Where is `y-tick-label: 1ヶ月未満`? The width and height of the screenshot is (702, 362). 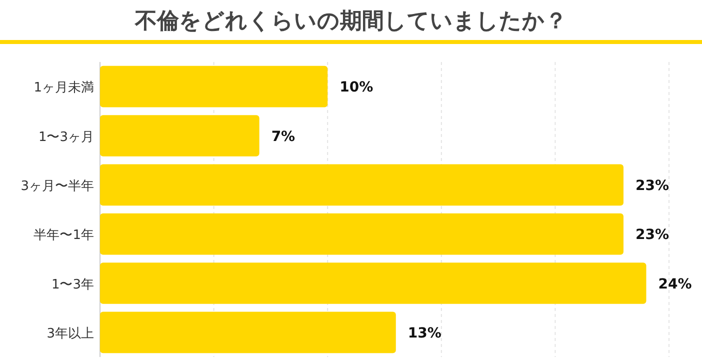
y-tick-label: 1ヶ月未満 is located at coordinates (64, 88).